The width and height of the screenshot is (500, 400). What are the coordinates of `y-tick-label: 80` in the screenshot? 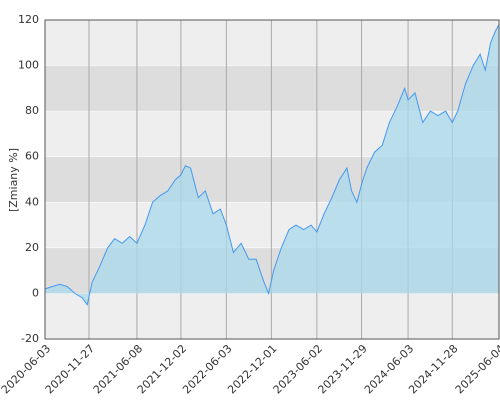 It's located at (32, 110).